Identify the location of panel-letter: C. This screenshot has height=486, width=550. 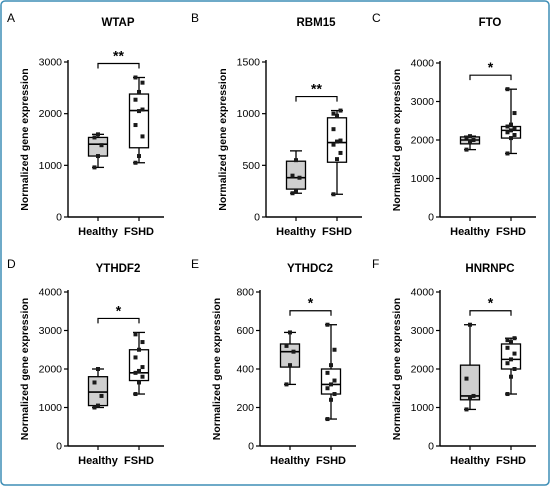
(376, 18).